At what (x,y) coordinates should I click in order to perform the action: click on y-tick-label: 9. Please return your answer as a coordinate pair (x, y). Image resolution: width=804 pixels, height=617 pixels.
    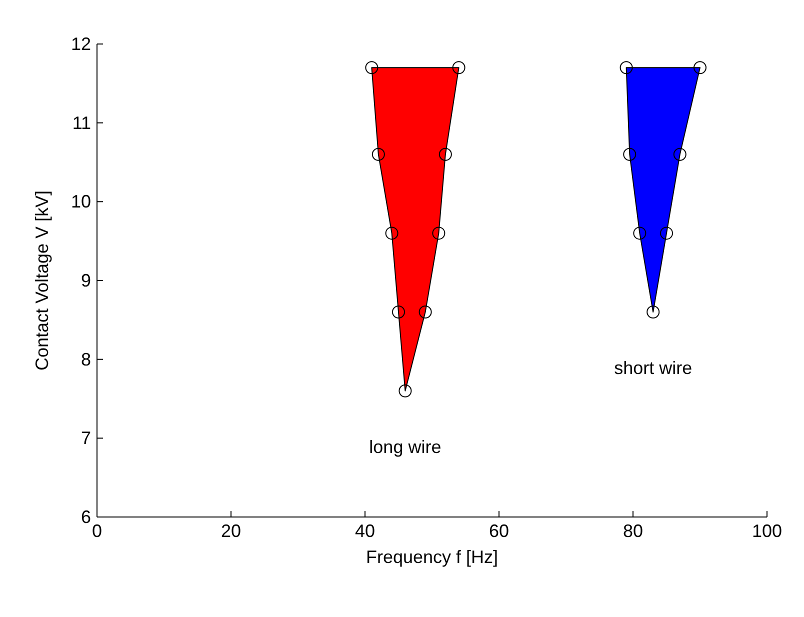
    Looking at the image, I should click on (85, 280).